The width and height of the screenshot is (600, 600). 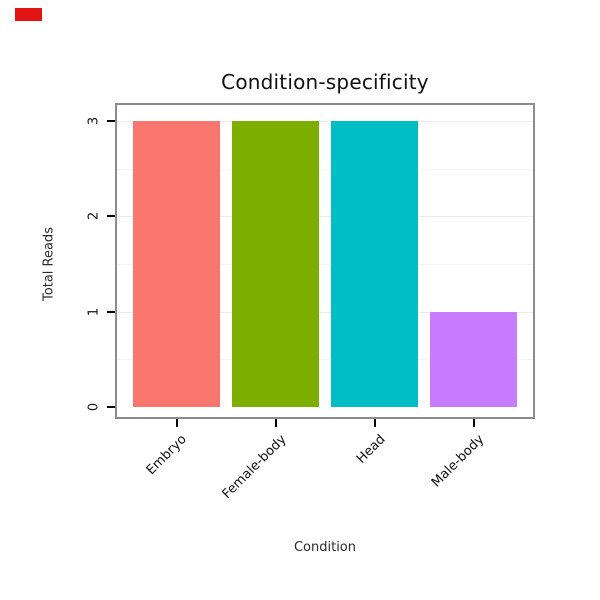 What do you see at coordinates (94, 216) in the screenshot?
I see `y-tick-label: 2` at bounding box center [94, 216].